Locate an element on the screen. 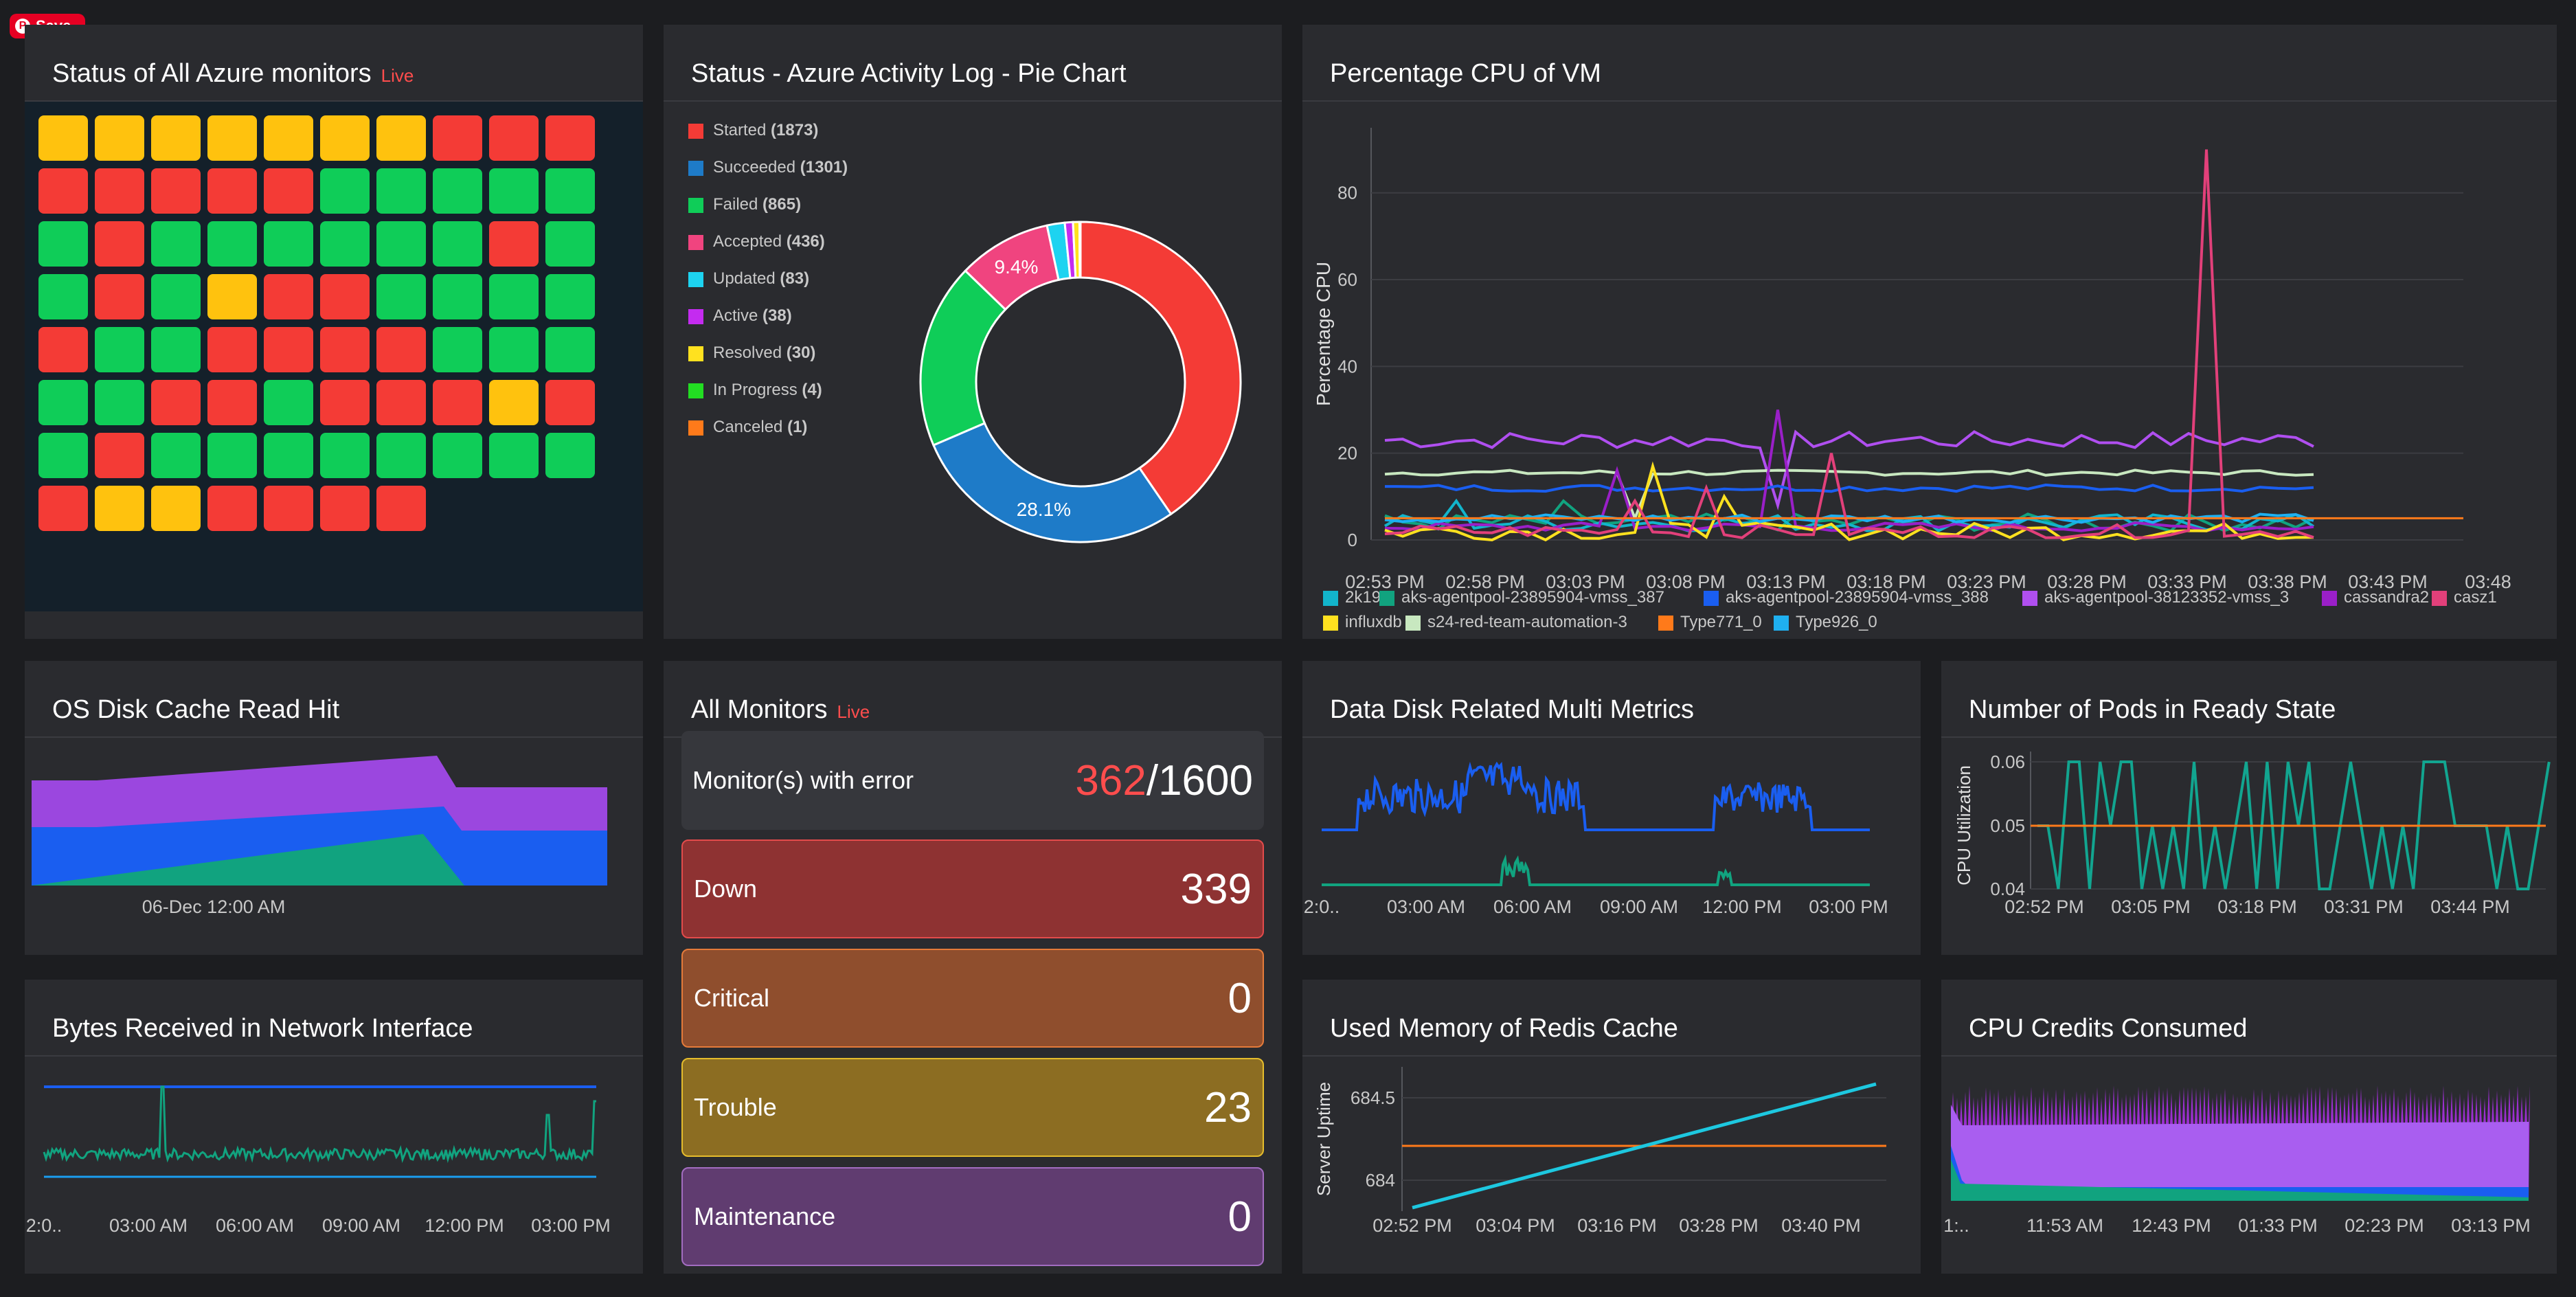  monitors-with-error-row: Monitor(s) with error 362/1600 is located at coordinates (972, 780).